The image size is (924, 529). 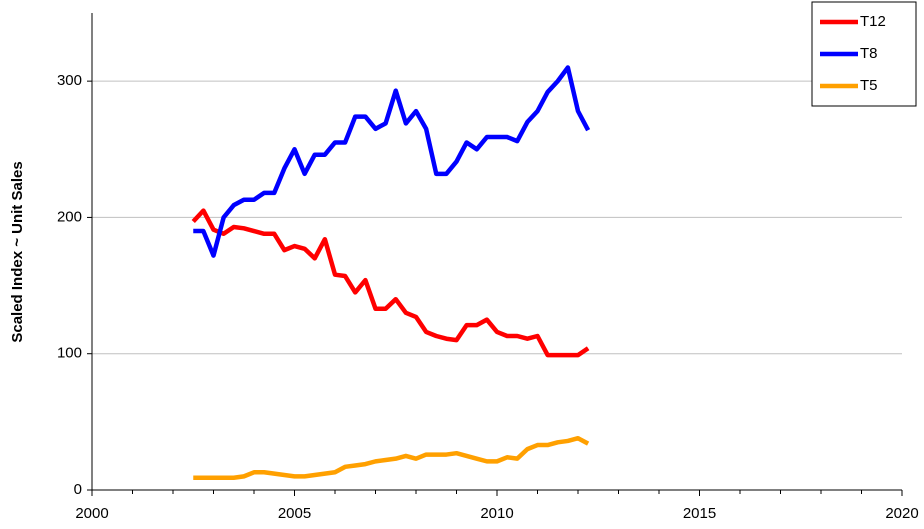 What do you see at coordinates (78, 489) in the screenshot?
I see `y-tick-label: 0` at bounding box center [78, 489].